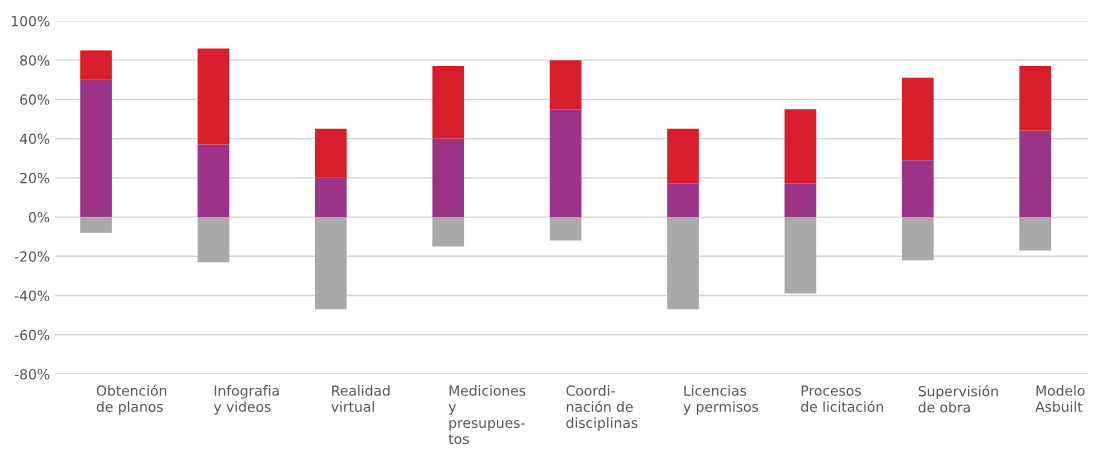 Image resolution: width=1099 pixels, height=455 pixels. I want to click on y-tick-label: 80%, so click(35, 60).